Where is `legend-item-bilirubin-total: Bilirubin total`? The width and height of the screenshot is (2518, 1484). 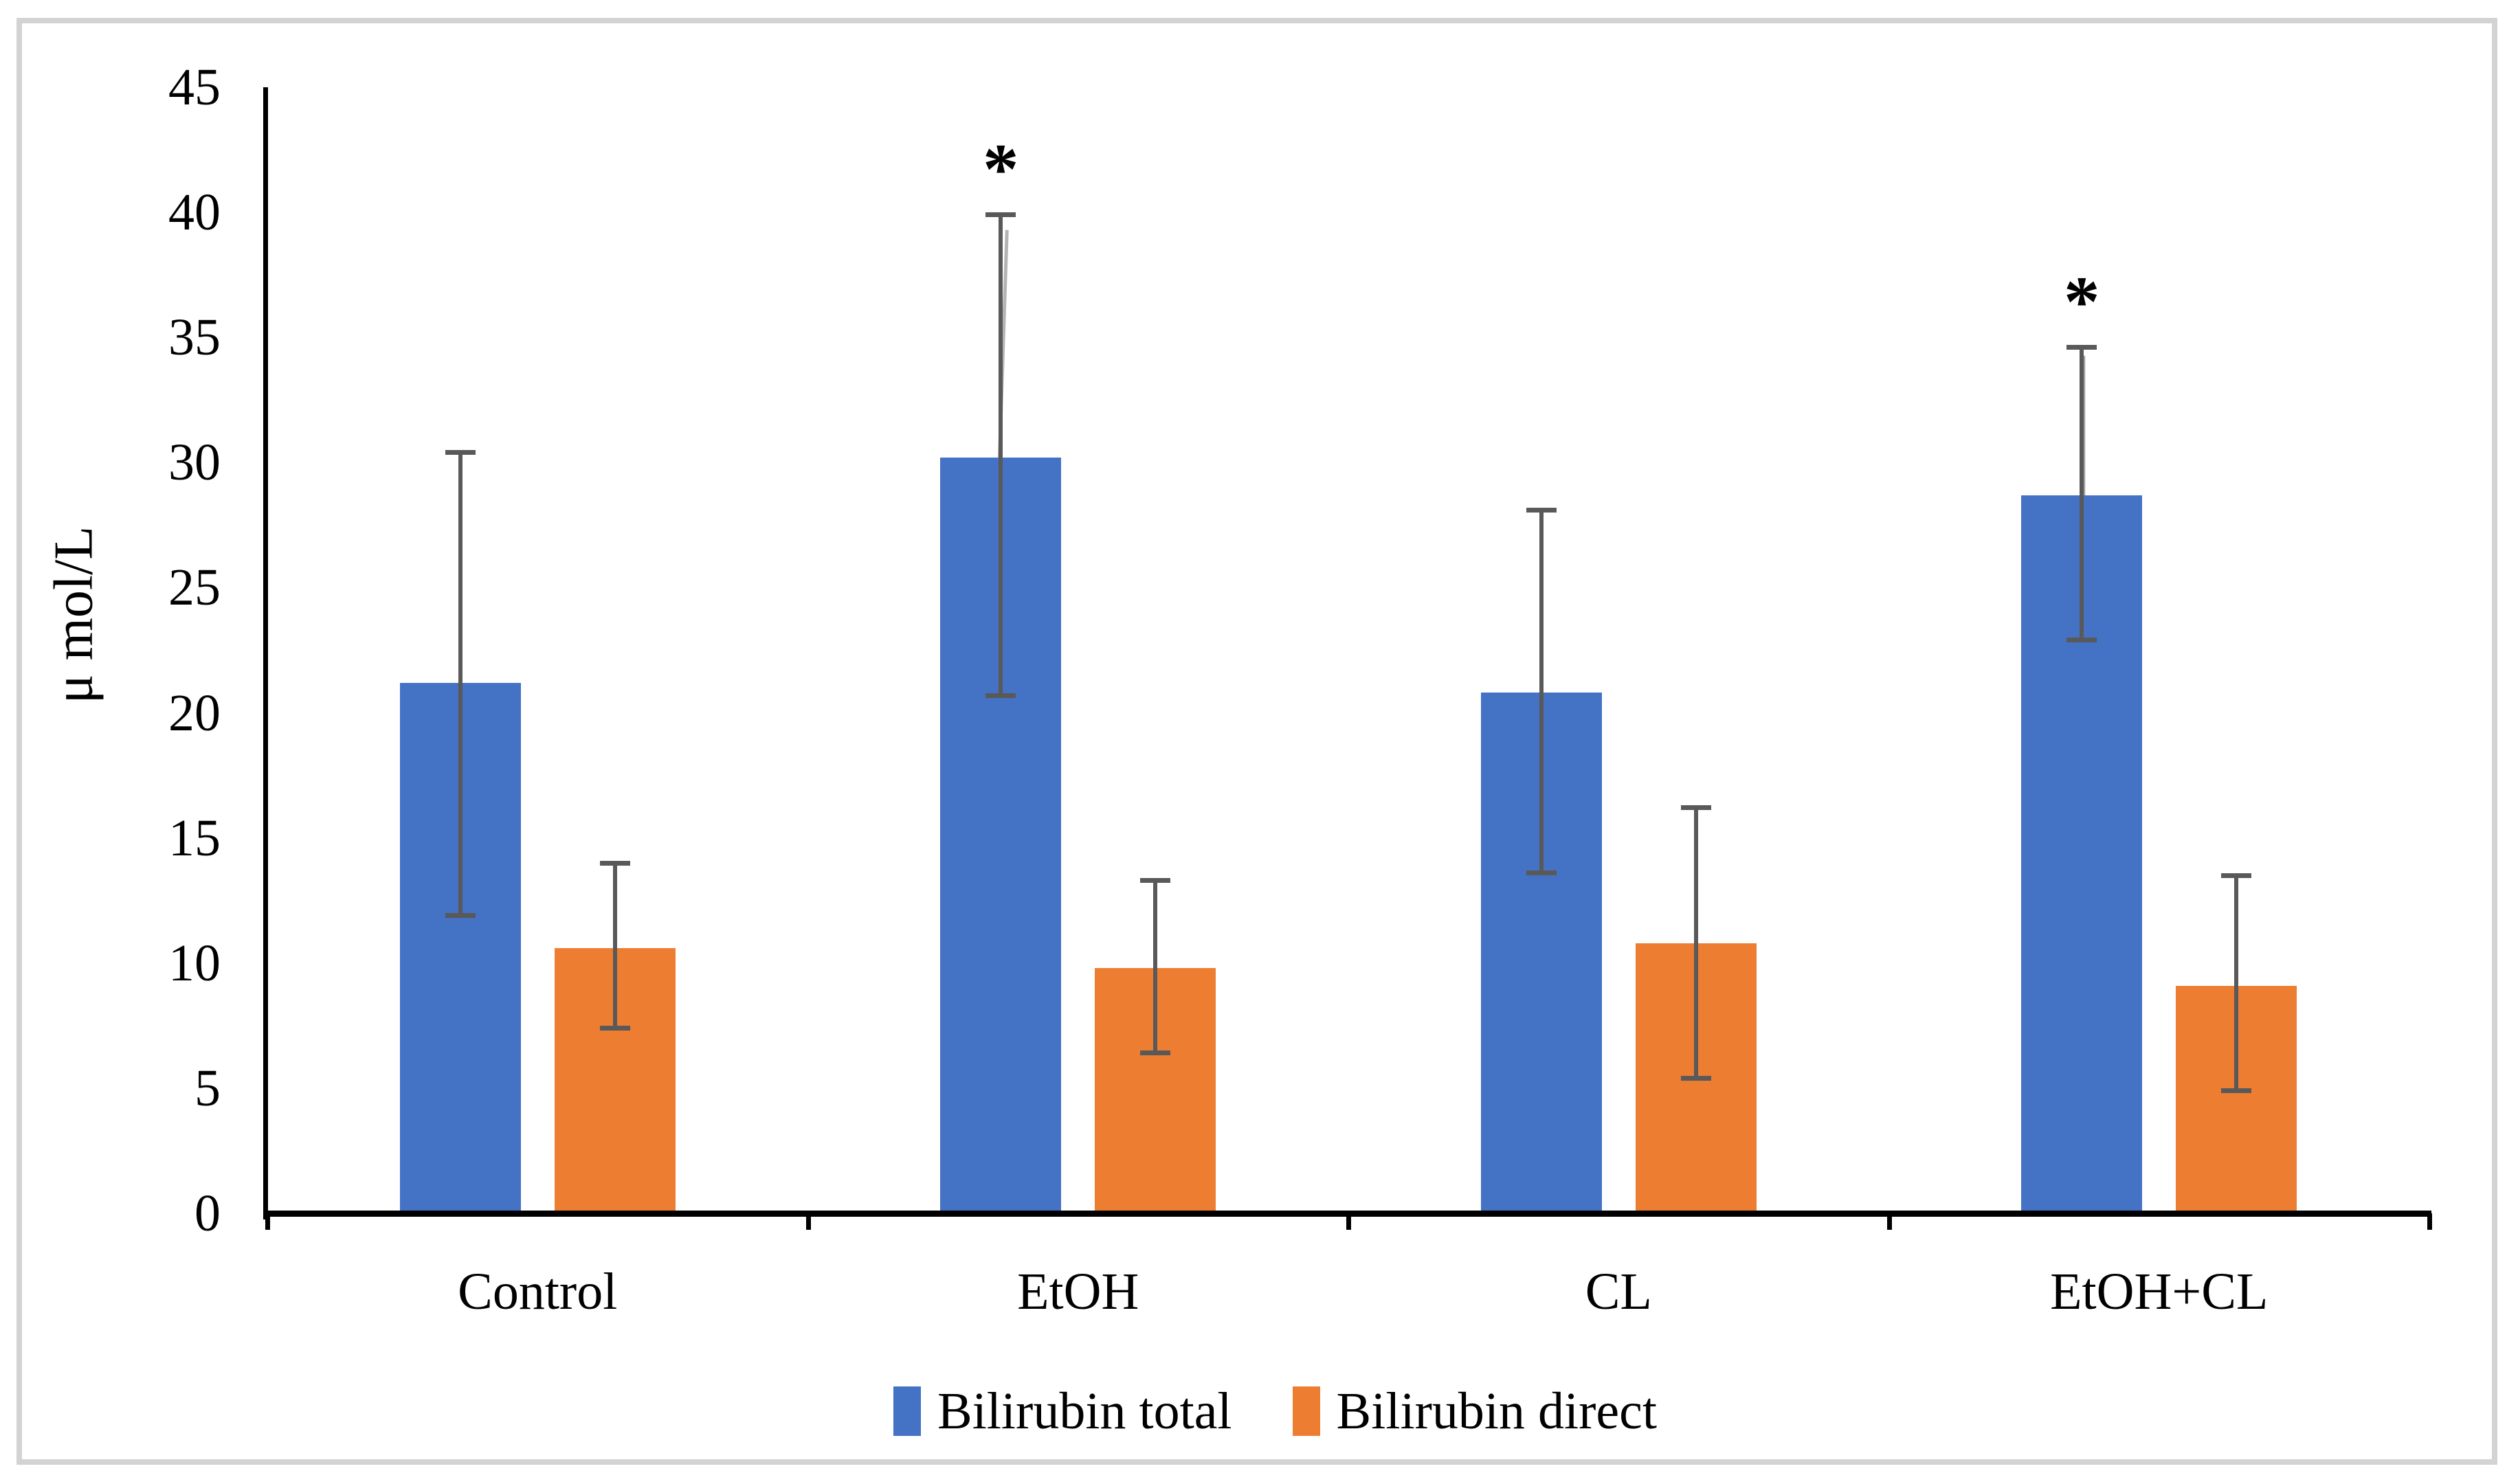 legend-item-bilirubin-total: Bilirubin total is located at coordinates (1062, 1411).